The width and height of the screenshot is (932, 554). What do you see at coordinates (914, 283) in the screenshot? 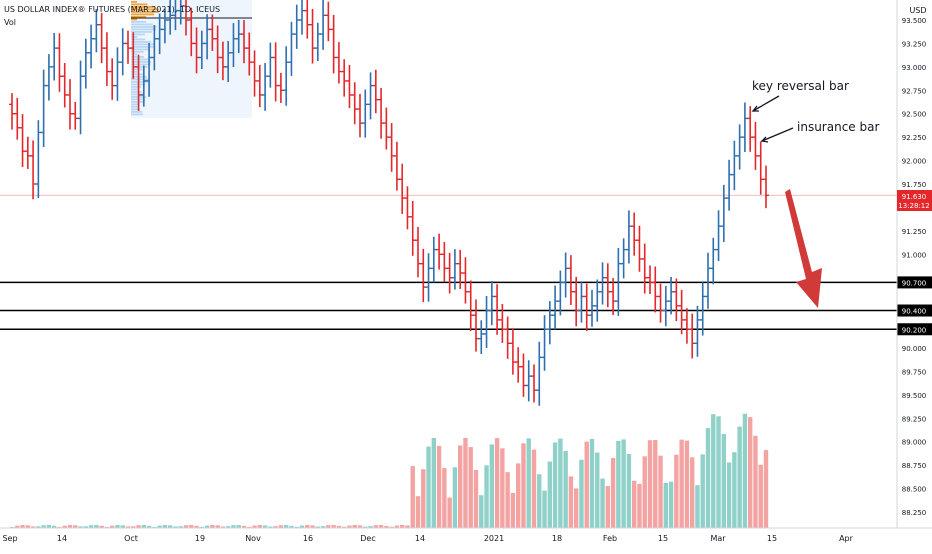
I see `support-level-value: 90.700` at bounding box center [914, 283].